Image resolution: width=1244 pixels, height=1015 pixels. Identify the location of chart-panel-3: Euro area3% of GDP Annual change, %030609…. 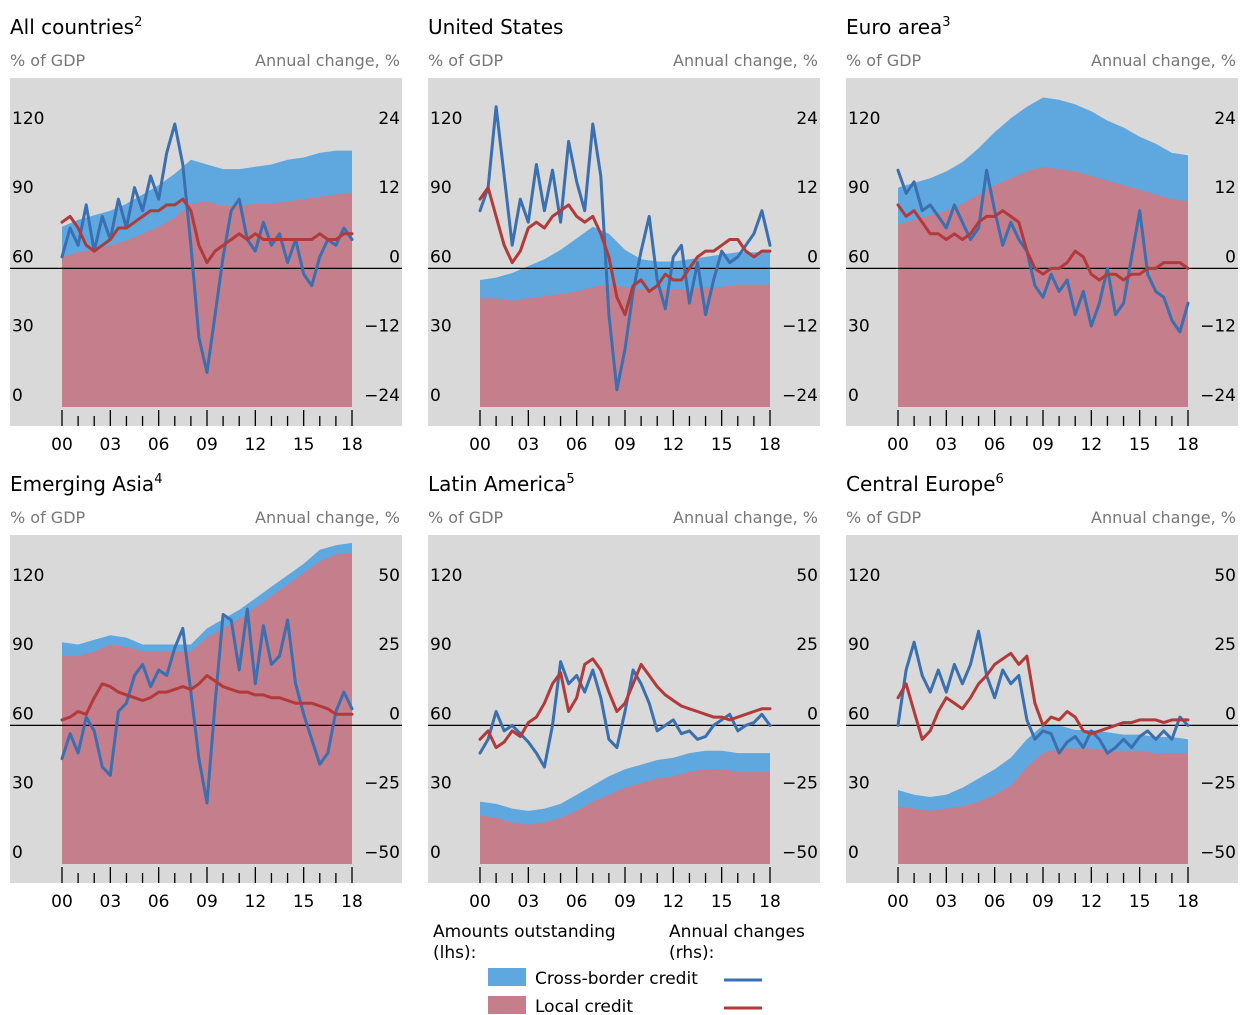
(1042, 235).